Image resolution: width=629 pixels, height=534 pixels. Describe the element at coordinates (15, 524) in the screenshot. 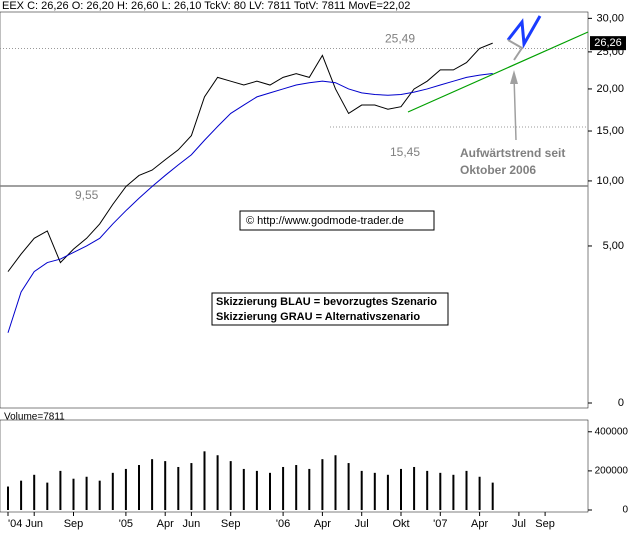

I see `x-tick-label: '04` at that location.